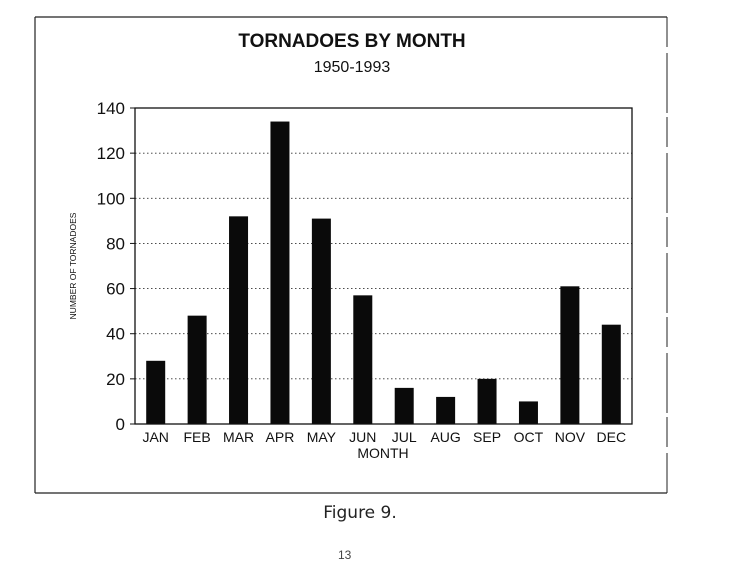  Describe the element at coordinates (197, 437) in the screenshot. I see `x-tick-label: FEB` at that location.